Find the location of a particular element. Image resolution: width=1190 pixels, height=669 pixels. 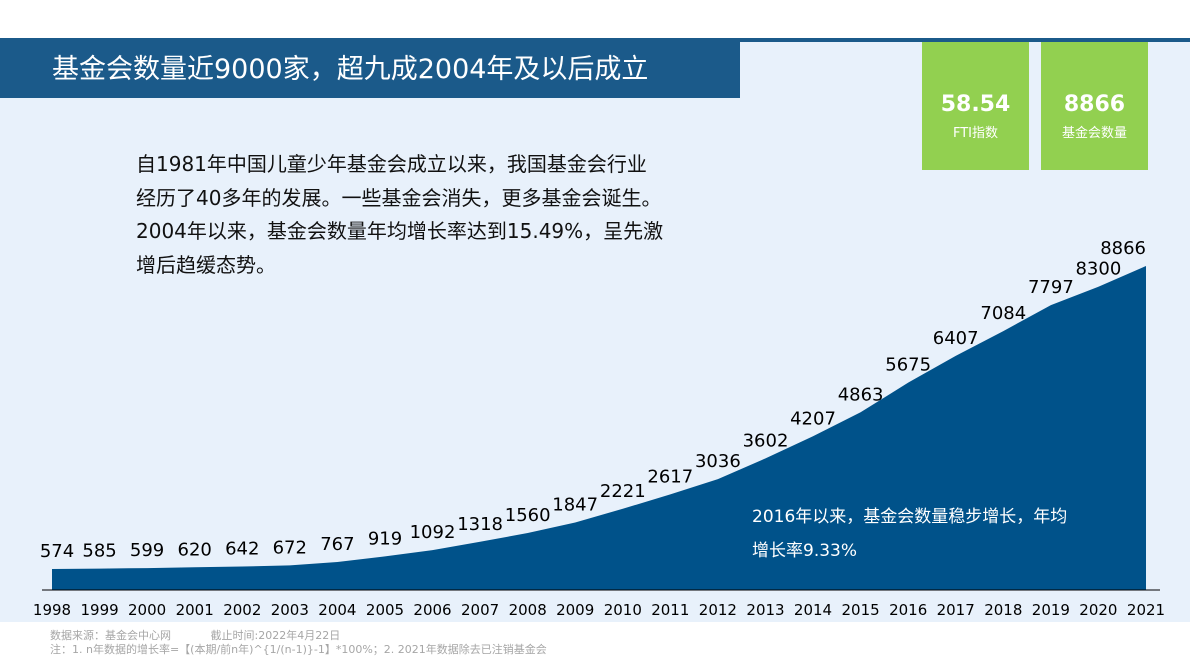

x-tick-label: 2001 is located at coordinates (195, 610).